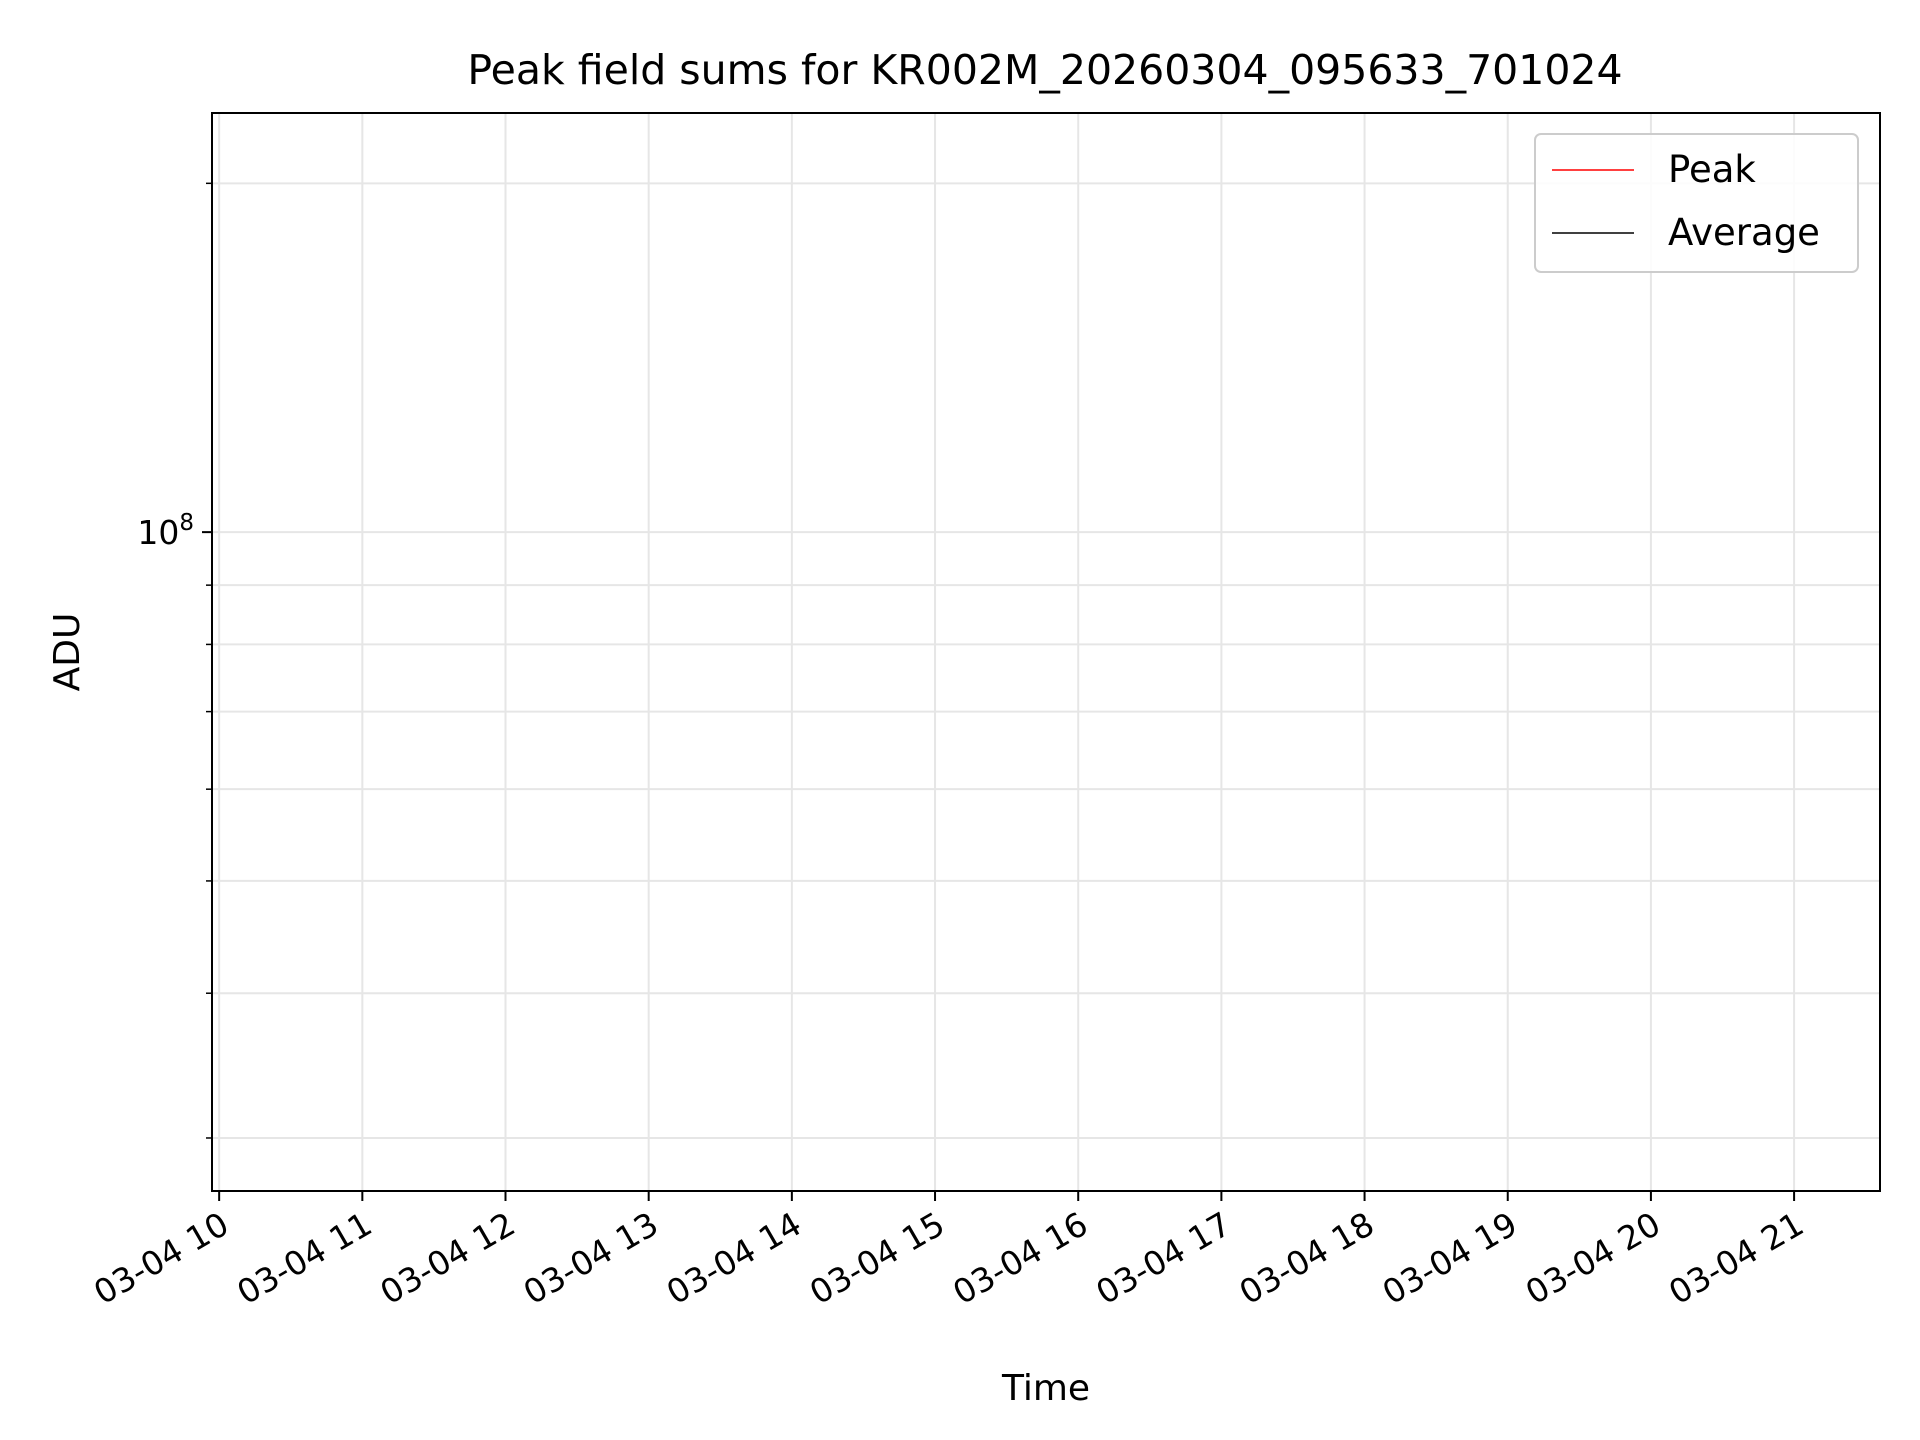  Describe the element at coordinates (591, 1258) in the screenshot. I see `x-tick-label: 03-04 13` at that location.